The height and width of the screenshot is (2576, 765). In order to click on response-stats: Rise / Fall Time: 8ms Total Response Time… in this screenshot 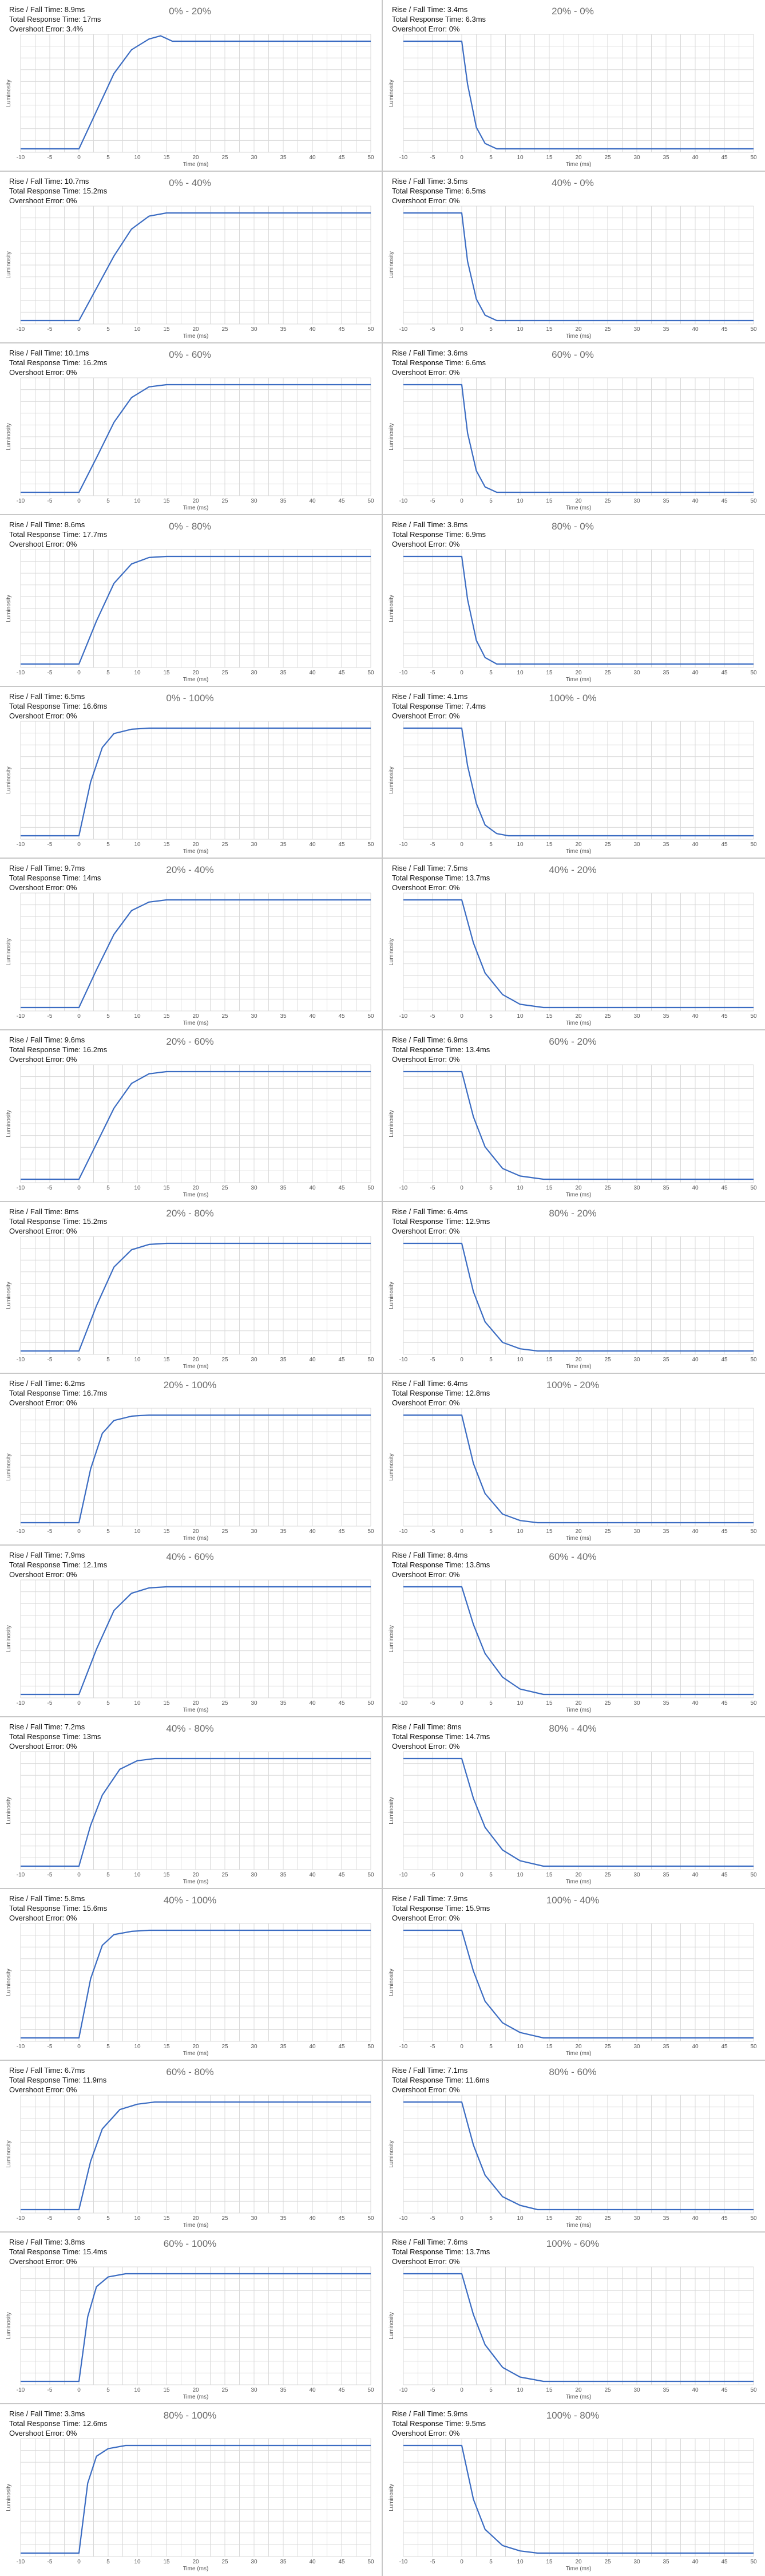, I will do `click(58, 1221)`.